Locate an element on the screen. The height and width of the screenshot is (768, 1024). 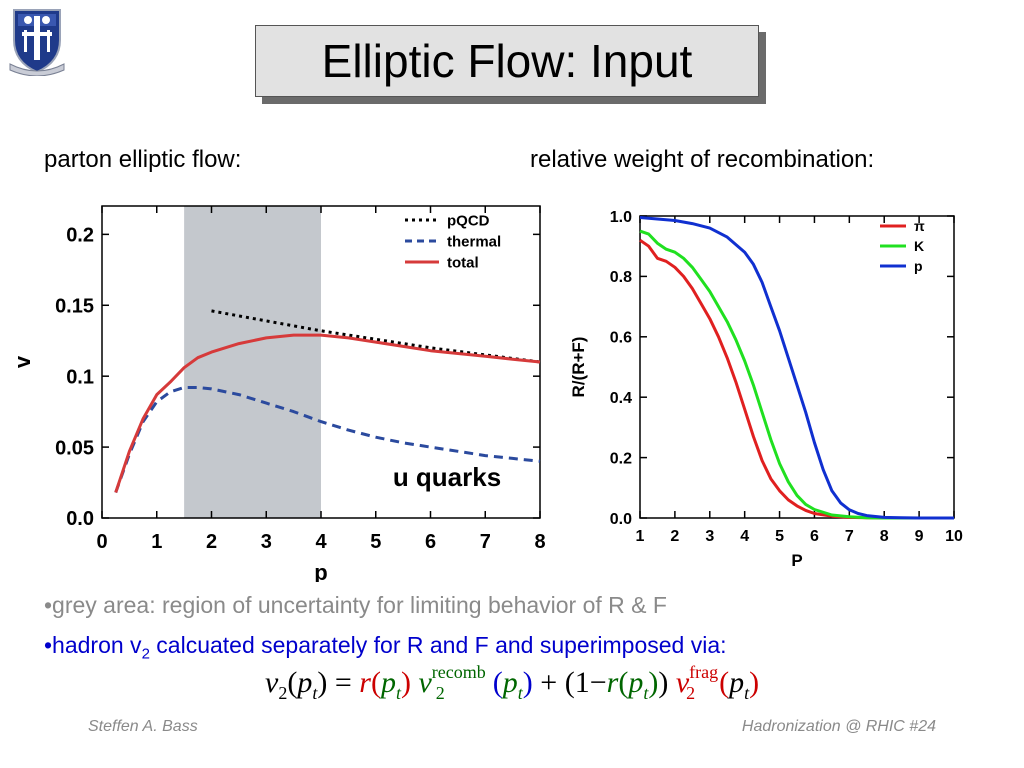
series-line-p is located at coordinates (796, 368).